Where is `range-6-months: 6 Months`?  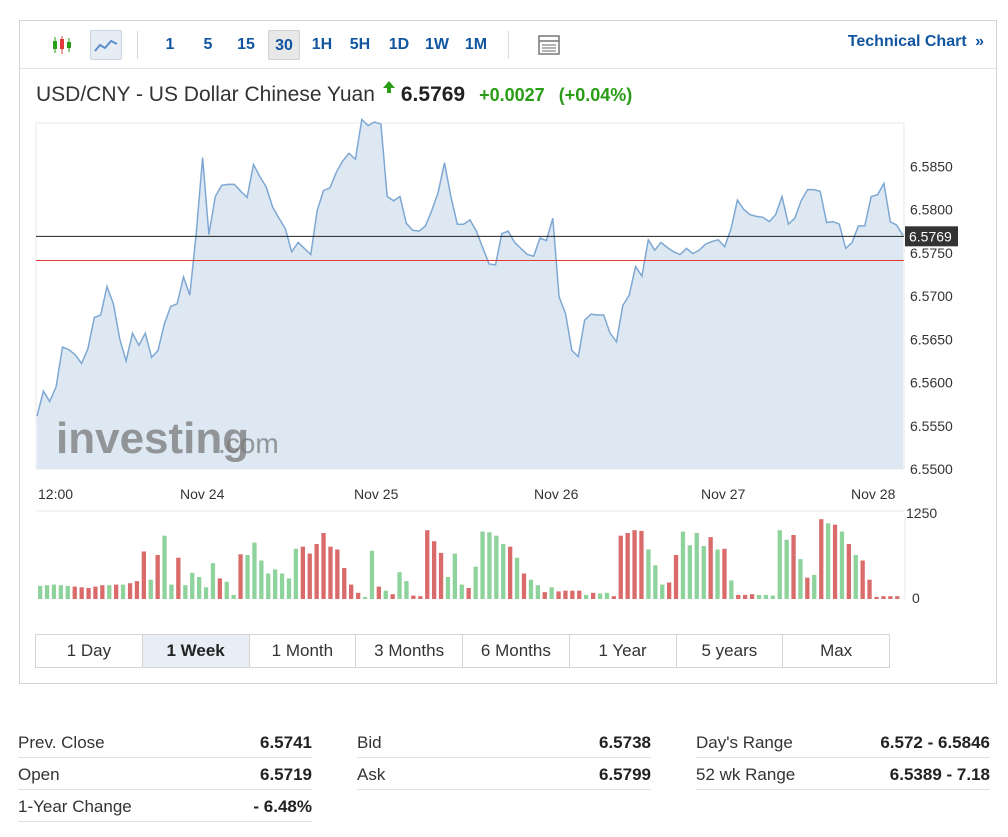 range-6-months: 6 Months is located at coordinates (516, 651).